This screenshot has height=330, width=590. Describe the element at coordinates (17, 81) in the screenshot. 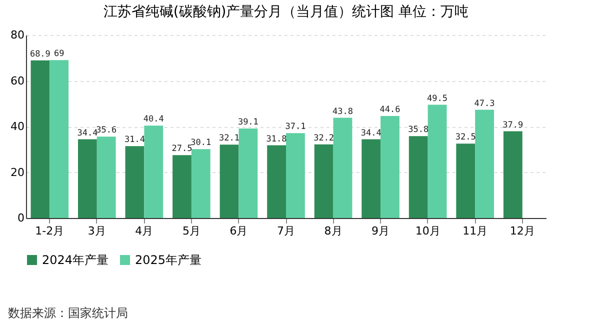

I see `y-tick-label: 60` at that location.